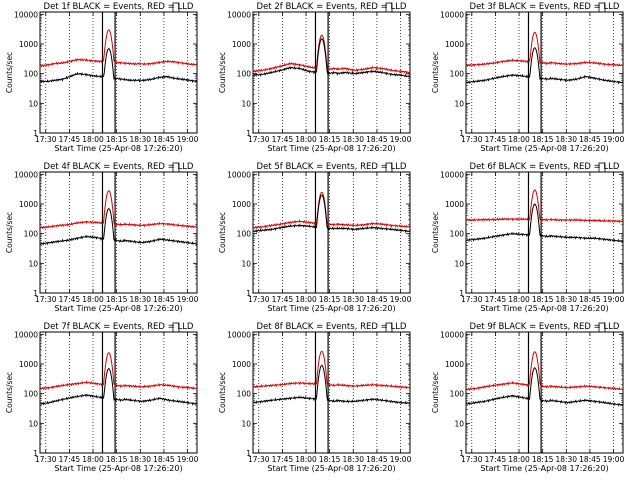 This screenshot has height=480, width=640. I want to click on chart-title: Det 1f BLACK = Events, RED = LLD, so click(119, 7).